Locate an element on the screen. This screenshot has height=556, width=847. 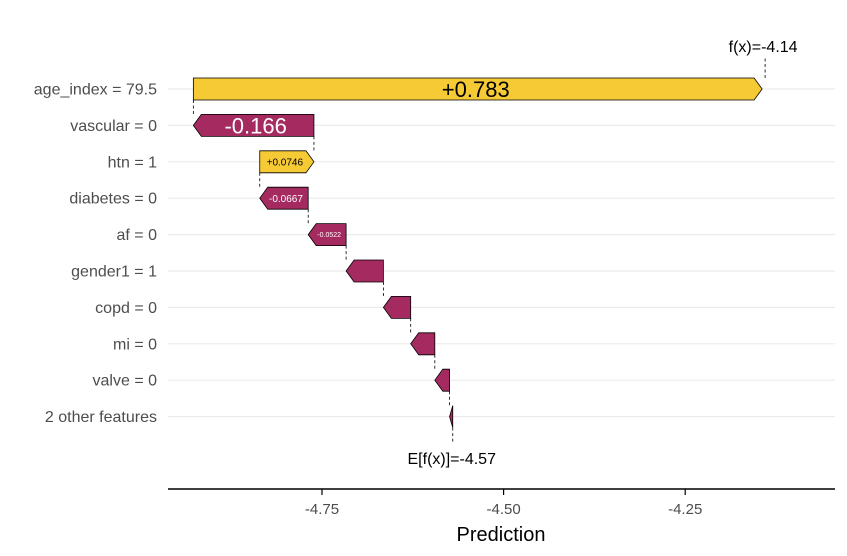
feature-label: gender1 = 1 is located at coordinates (114, 272).